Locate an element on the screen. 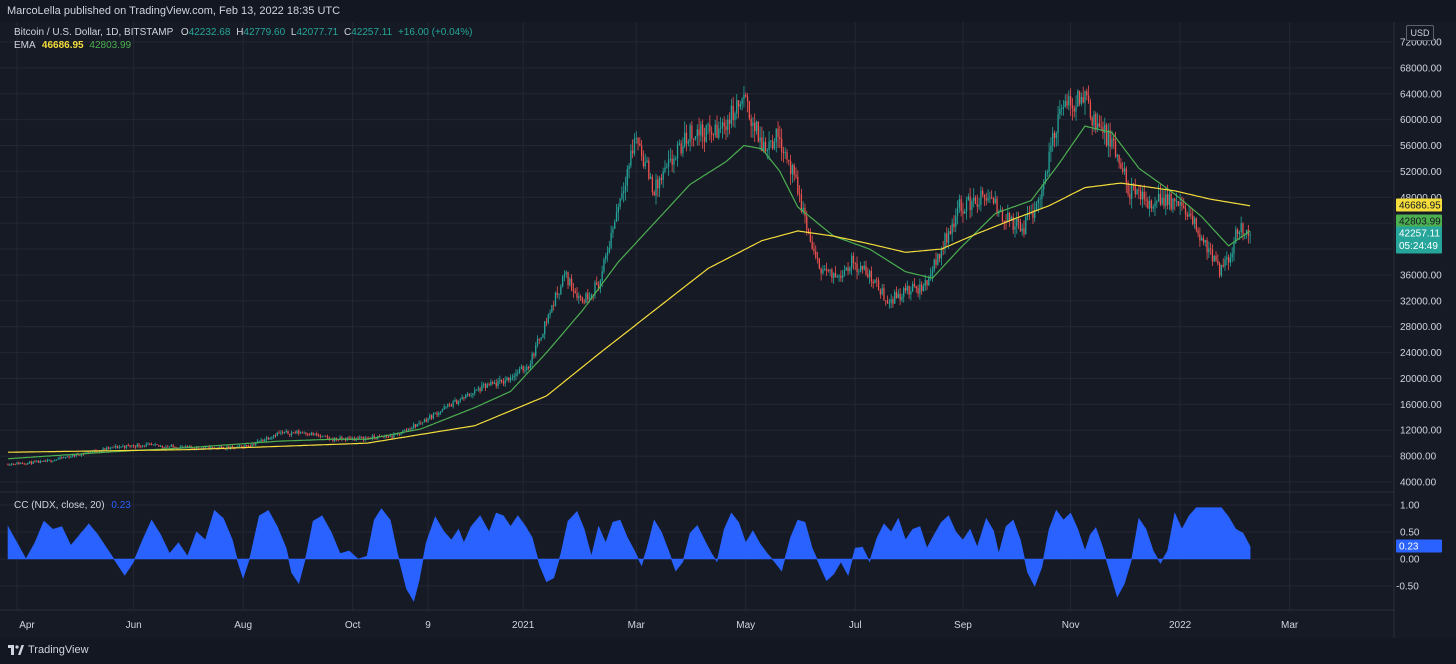 The height and width of the screenshot is (664, 1456). time-tick-label: Mar is located at coordinates (637, 625).